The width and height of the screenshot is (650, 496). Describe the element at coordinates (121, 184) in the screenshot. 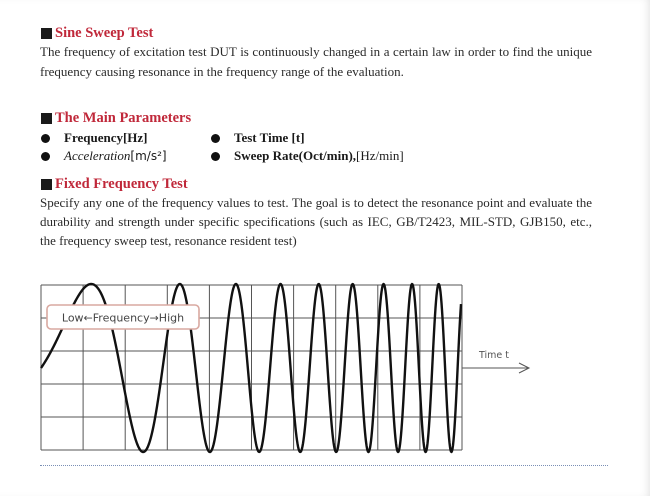

I see `fixed-freq-title: Fixed Frequency Test` at that location.